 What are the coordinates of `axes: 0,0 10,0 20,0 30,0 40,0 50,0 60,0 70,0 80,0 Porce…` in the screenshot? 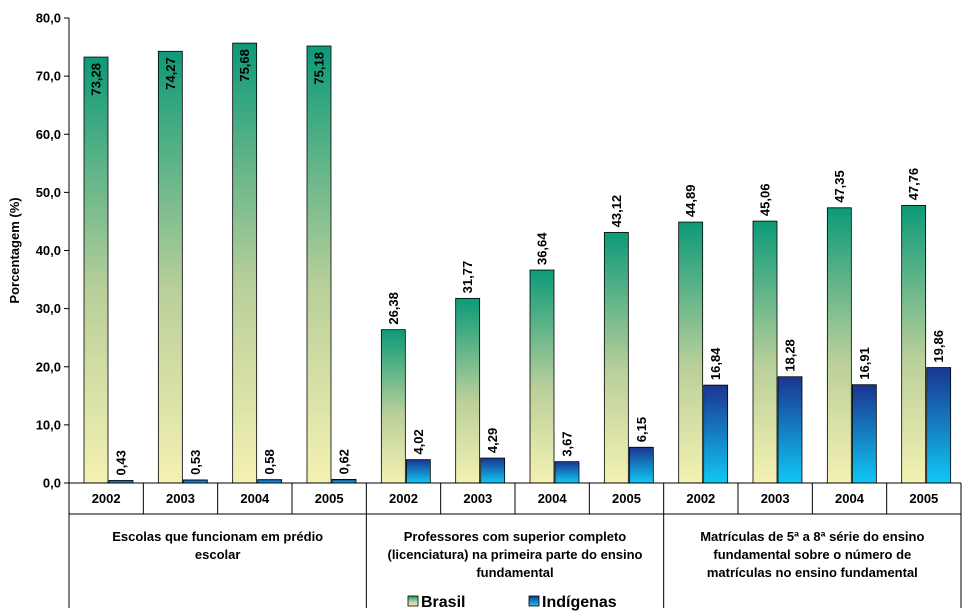 It's located at (38, 251).